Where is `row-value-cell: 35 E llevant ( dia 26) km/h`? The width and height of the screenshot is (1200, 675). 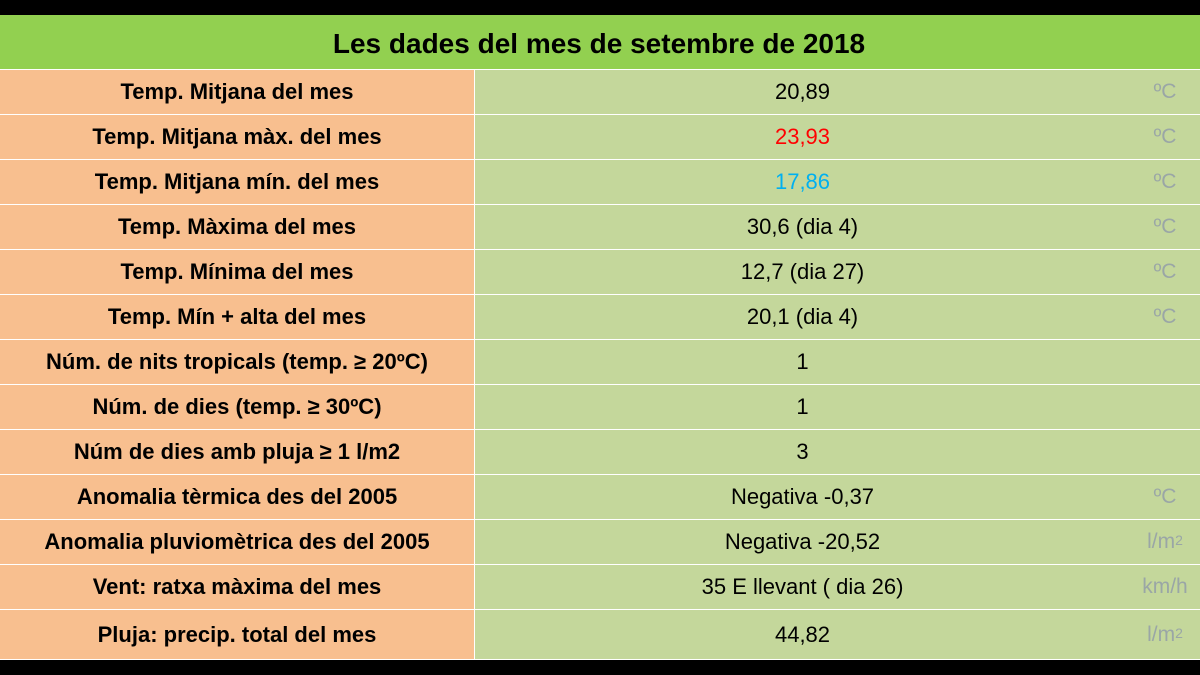
row-value-cell: 35 E llevant ( dia 26) km/h is located at coordinates (837, 587).